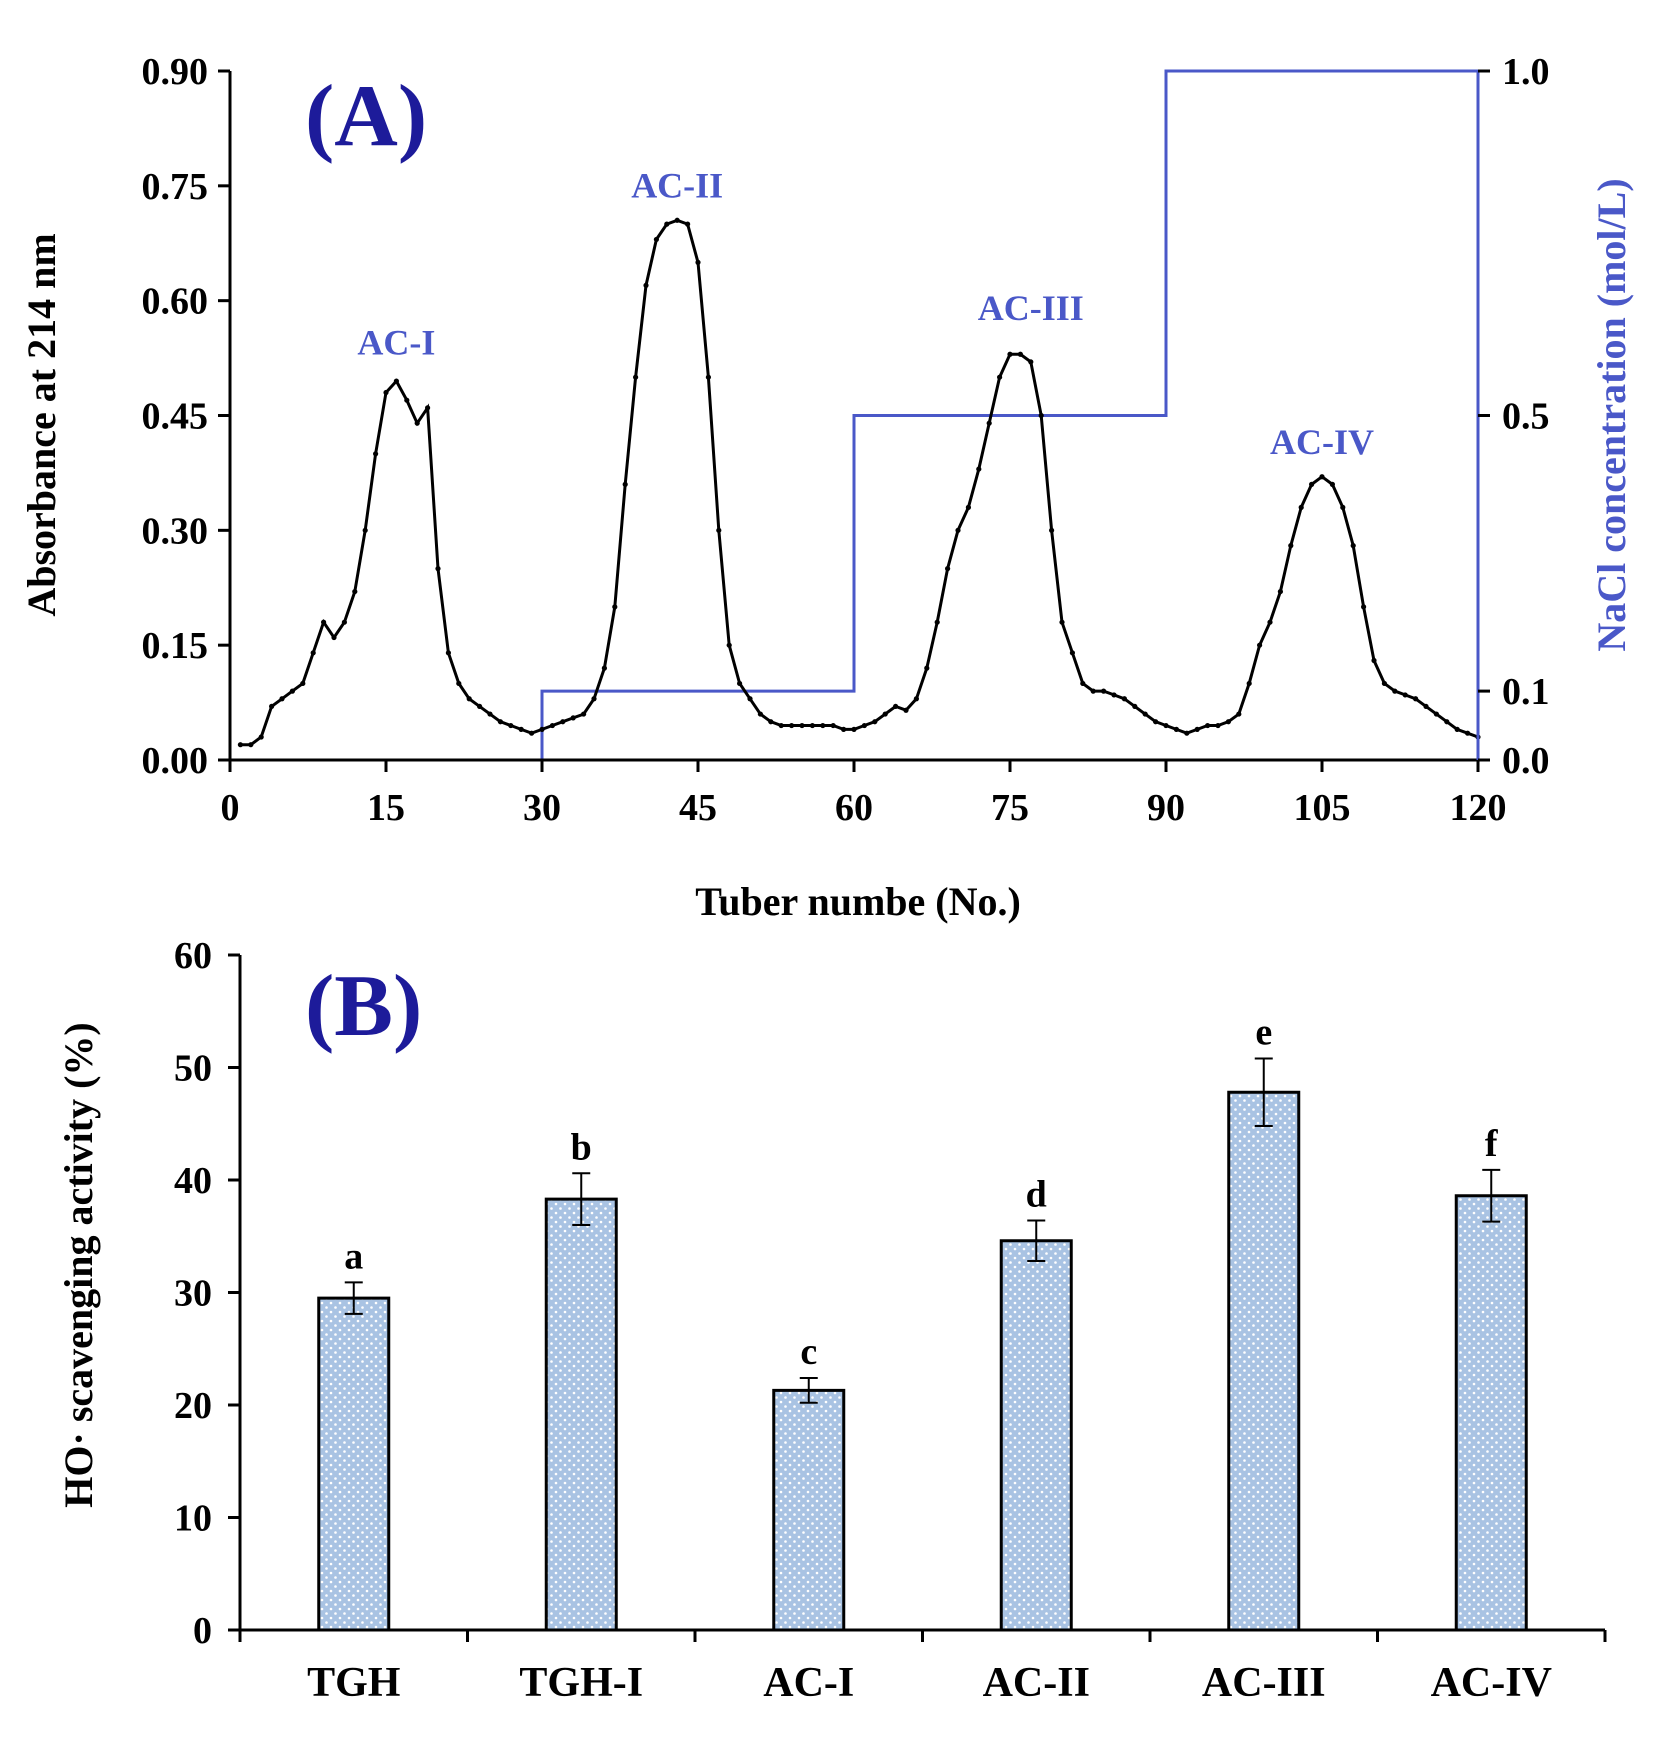 This screenshot has height=1746, width=1665. Describe the element at coordinates (864, 794) in the screenshot. I see `x-ticks: 0 15 30 45 60 75 90 105 120` at that location.